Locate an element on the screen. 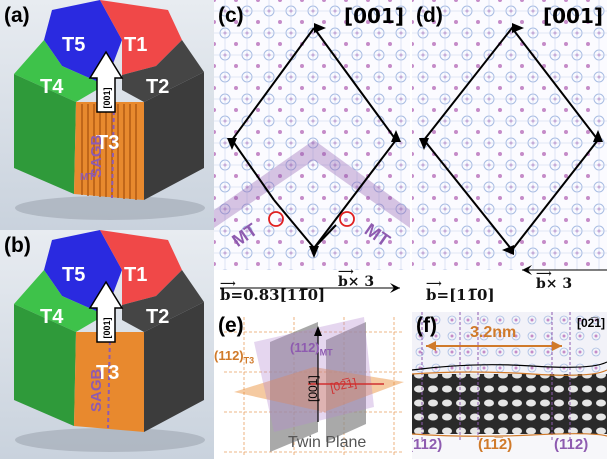 The width and height of the screenshot is (607, 459). burgers-value: =0.83[11̅0] is located at coordinates (278, 295).